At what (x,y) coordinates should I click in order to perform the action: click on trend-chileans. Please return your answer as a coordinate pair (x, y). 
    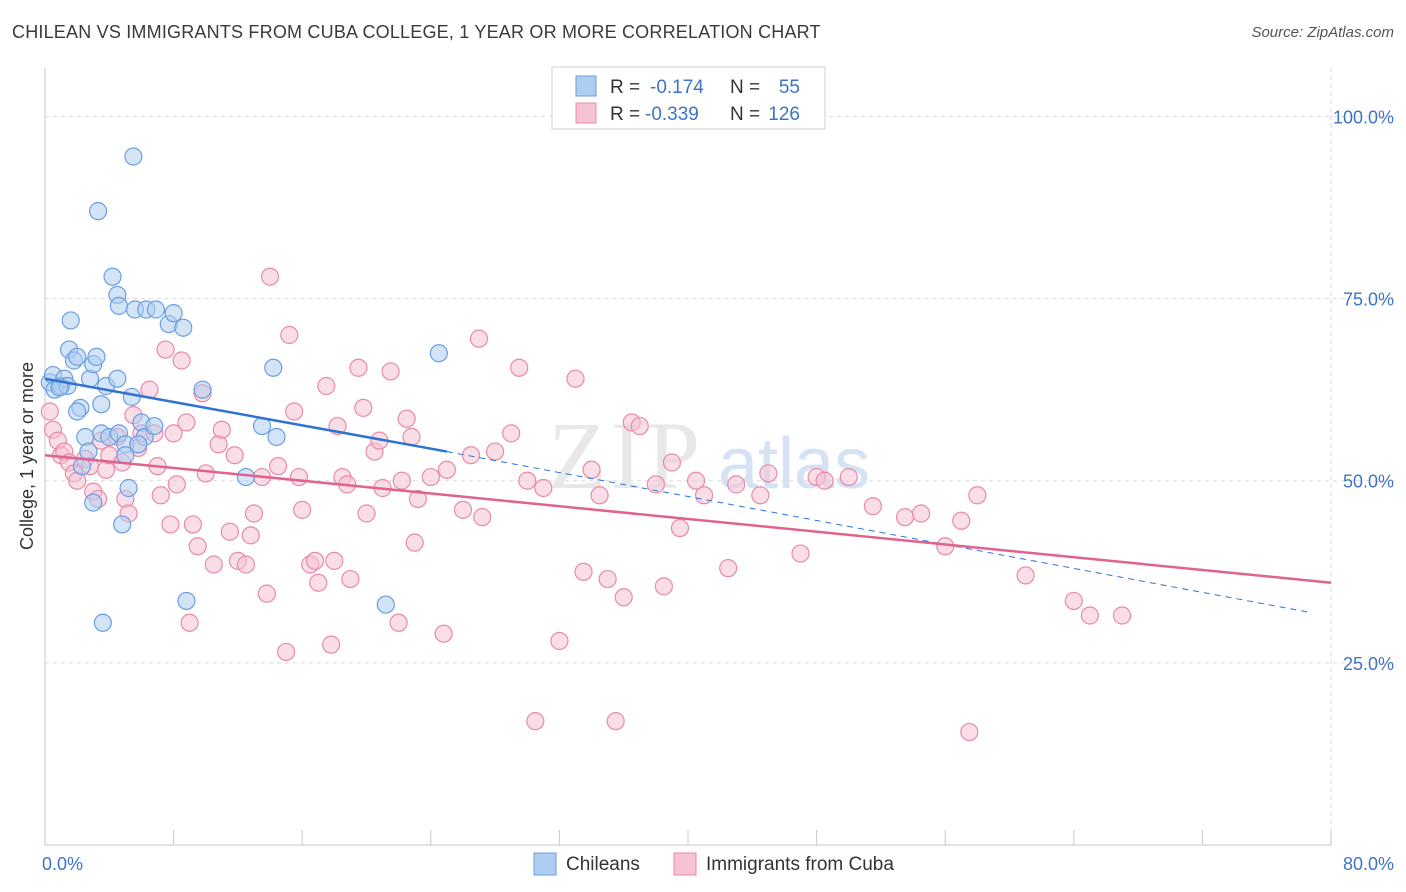
    Looking at the image, I should click on (246, 415).